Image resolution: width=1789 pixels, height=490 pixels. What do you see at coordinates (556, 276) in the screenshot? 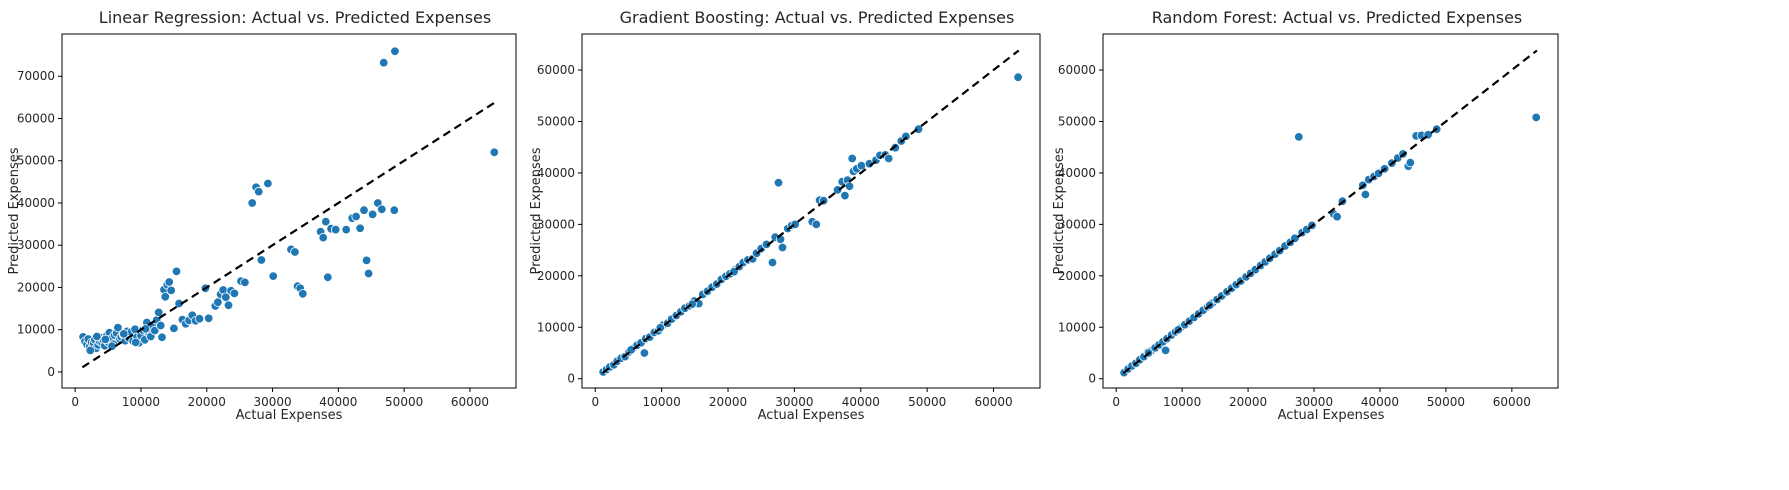
I see `y-tick-label: 20000` at bounding box center [556, 276].